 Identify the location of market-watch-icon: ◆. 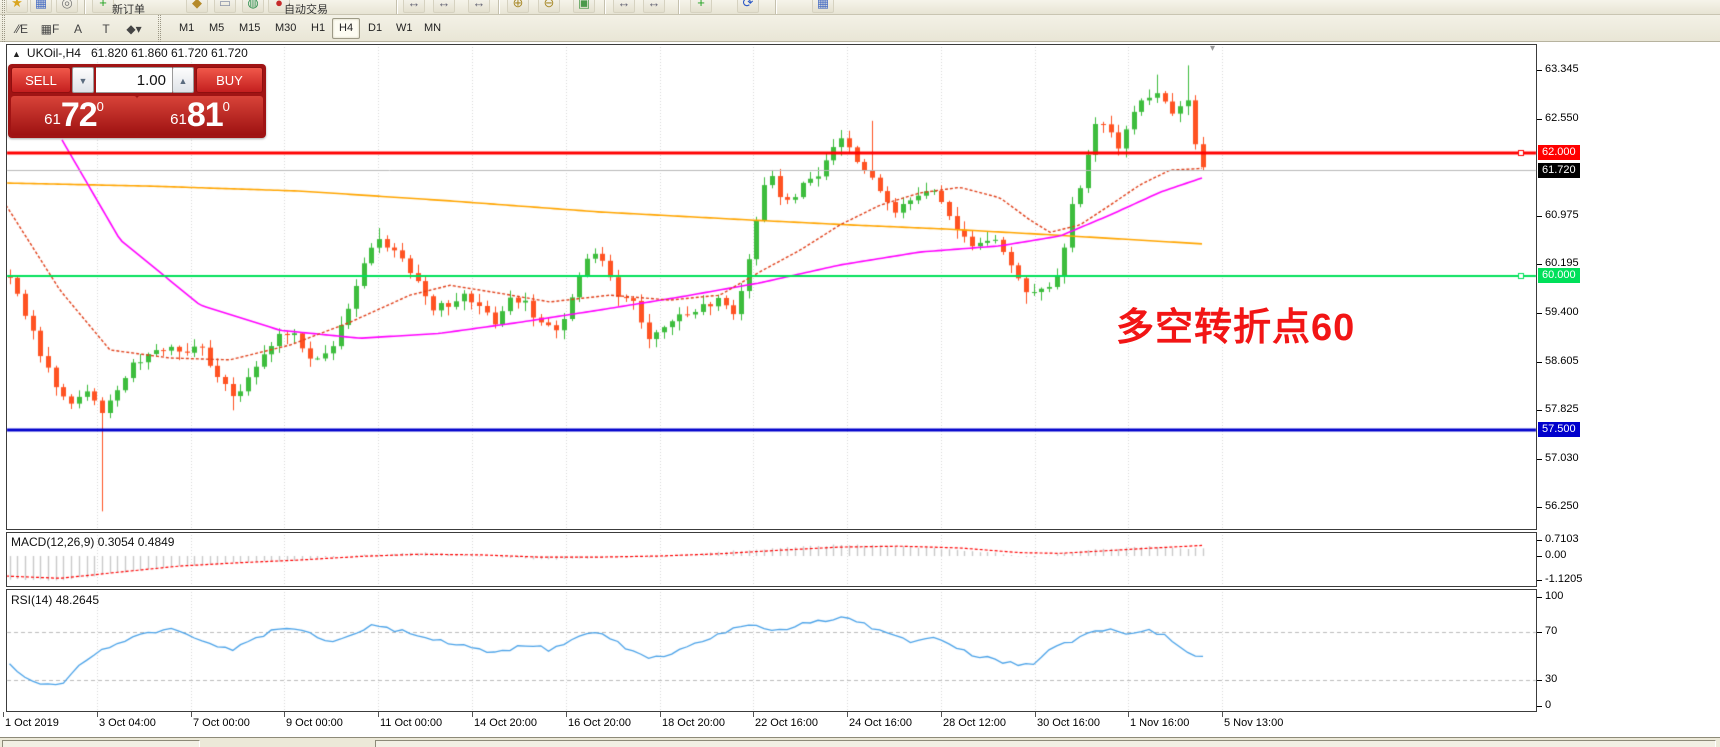
(197, 6).